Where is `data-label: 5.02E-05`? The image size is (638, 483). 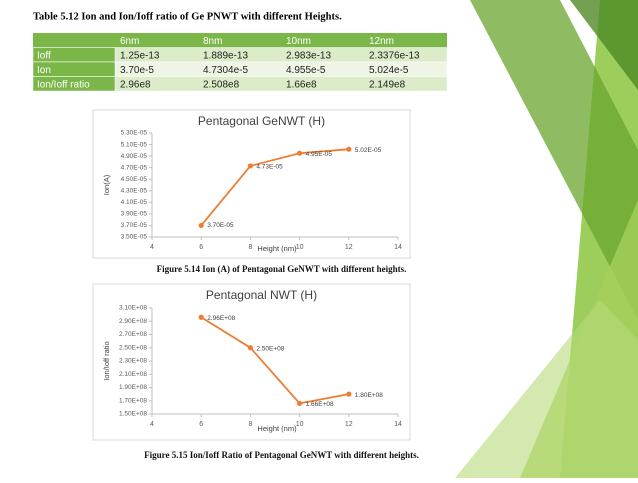 data-label: 5.02E-05 is located at coordinates (368, 150).